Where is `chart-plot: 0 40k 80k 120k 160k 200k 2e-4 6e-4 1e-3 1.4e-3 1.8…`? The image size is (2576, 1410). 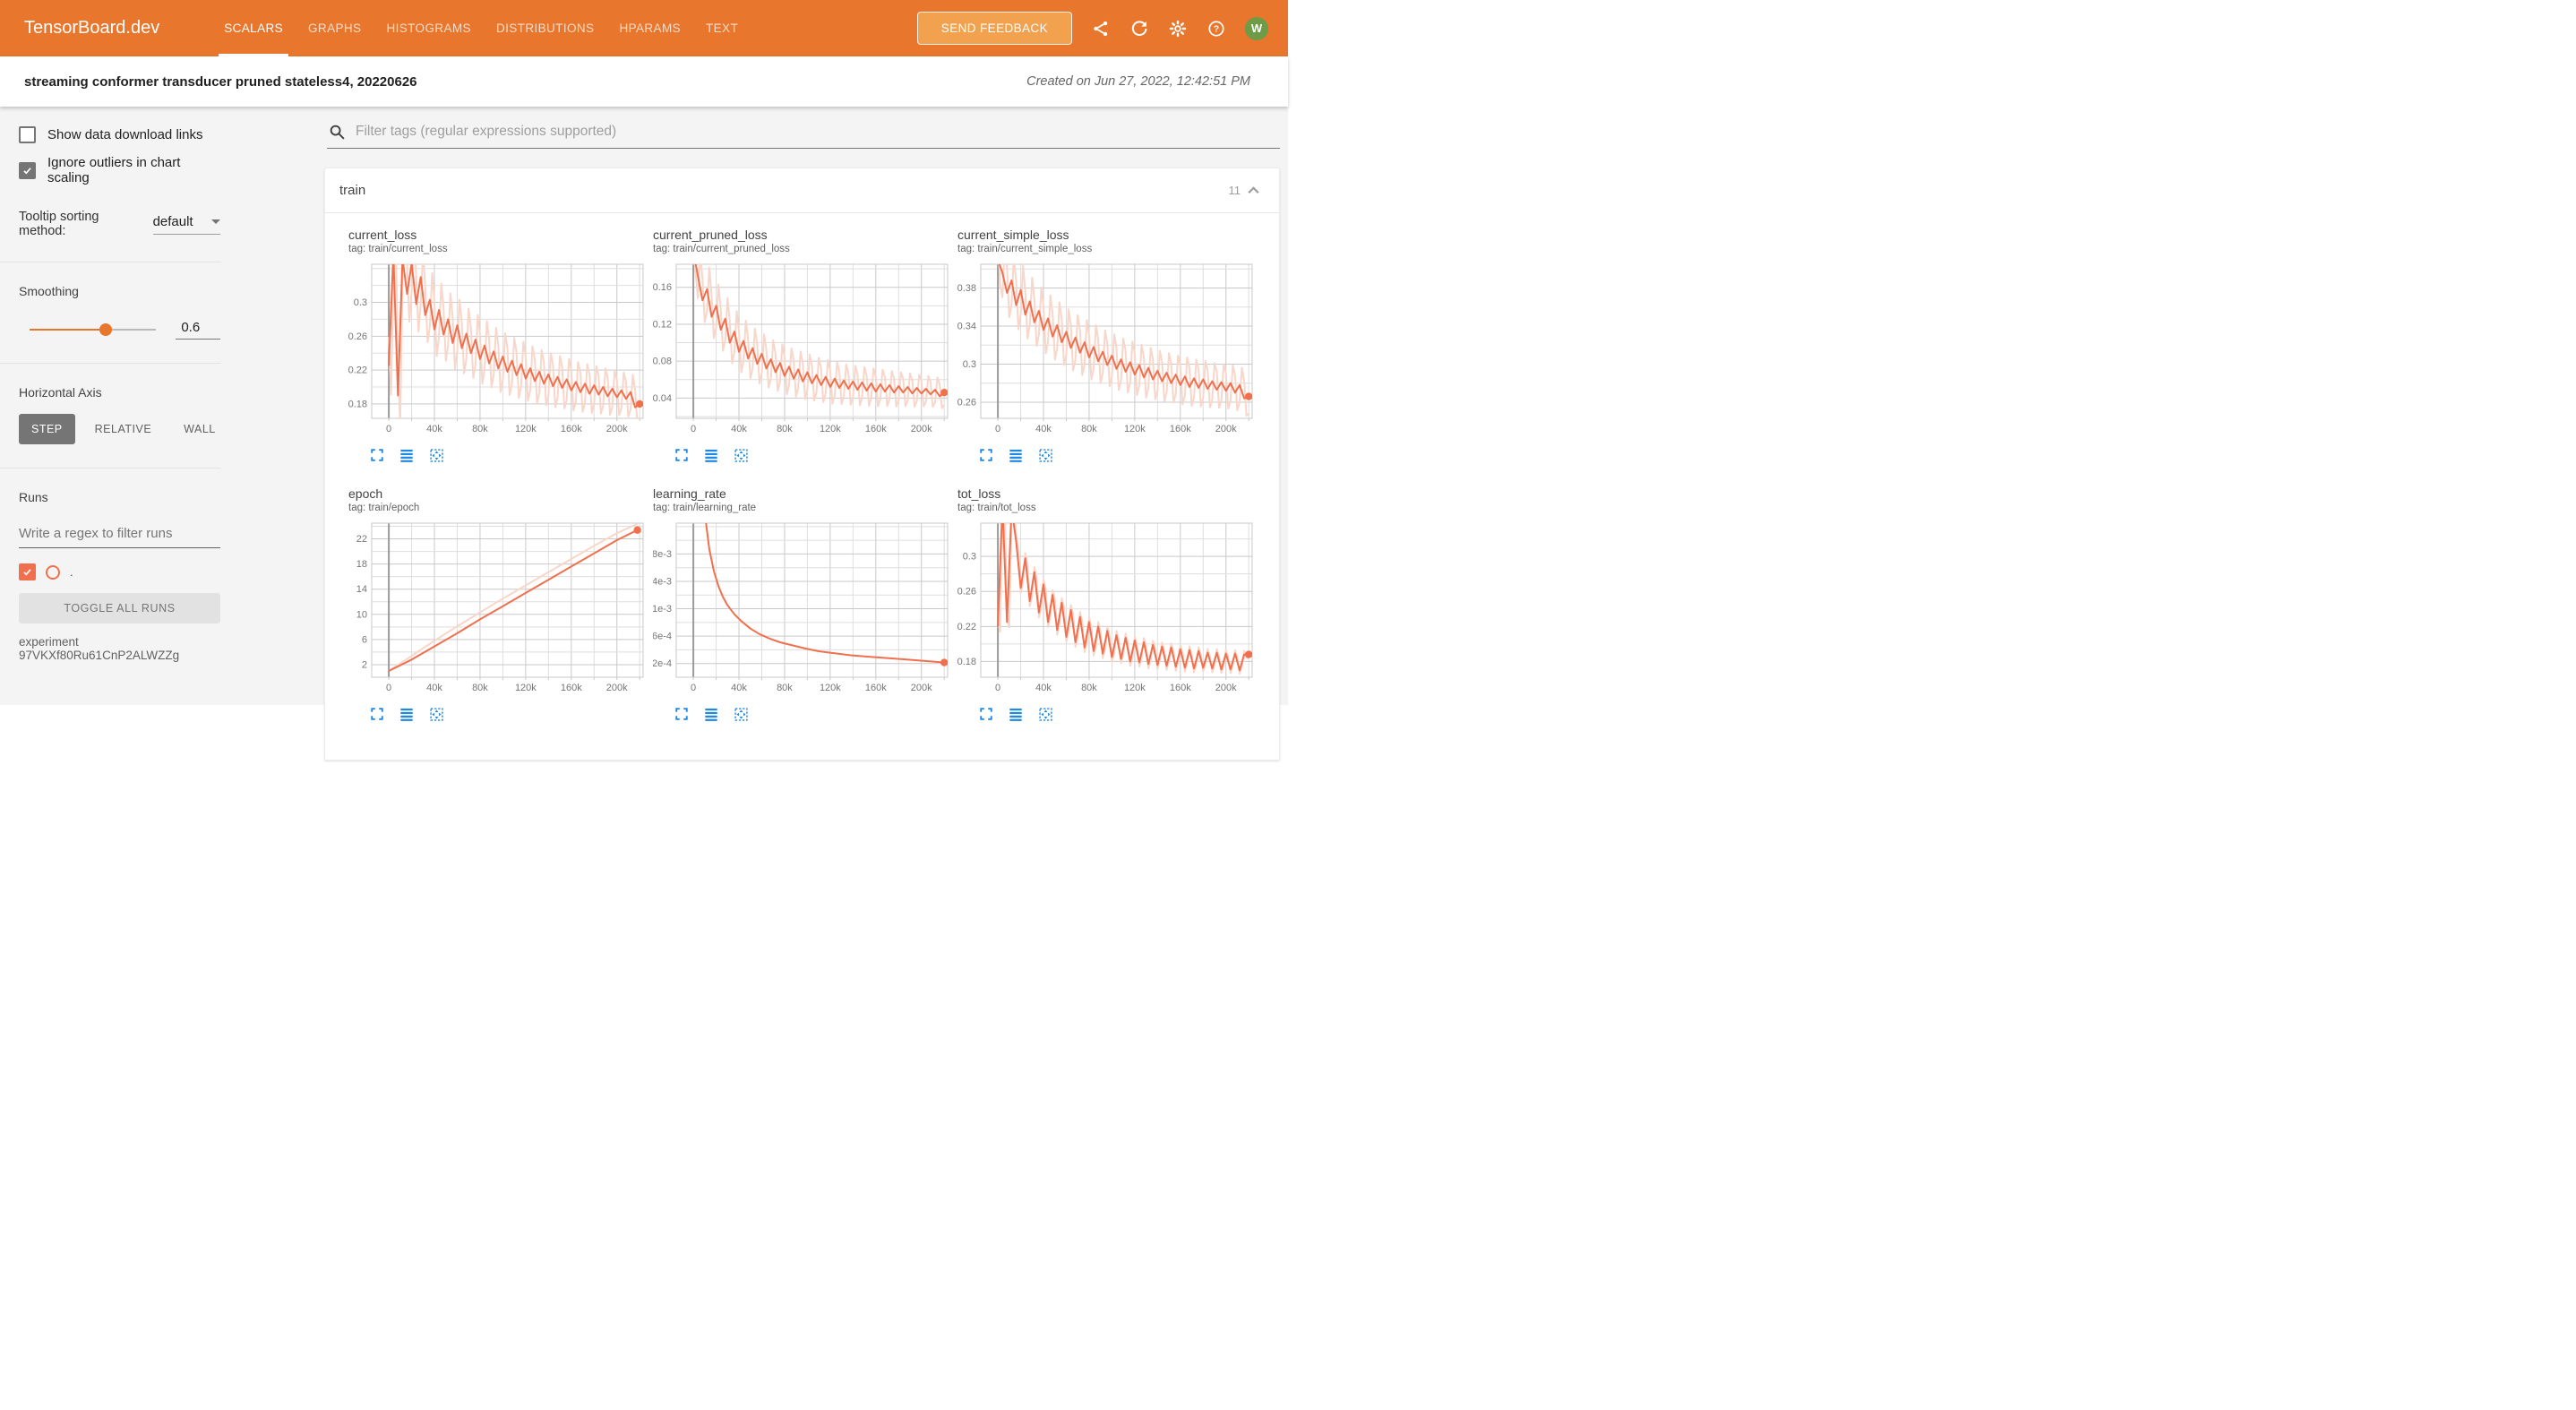
chart-plot: 0 40k 80k 120k 160k 200k 2e-4 6e-4 1e-3 1.4e-3 1.8… is located at coordinates (798, 607).